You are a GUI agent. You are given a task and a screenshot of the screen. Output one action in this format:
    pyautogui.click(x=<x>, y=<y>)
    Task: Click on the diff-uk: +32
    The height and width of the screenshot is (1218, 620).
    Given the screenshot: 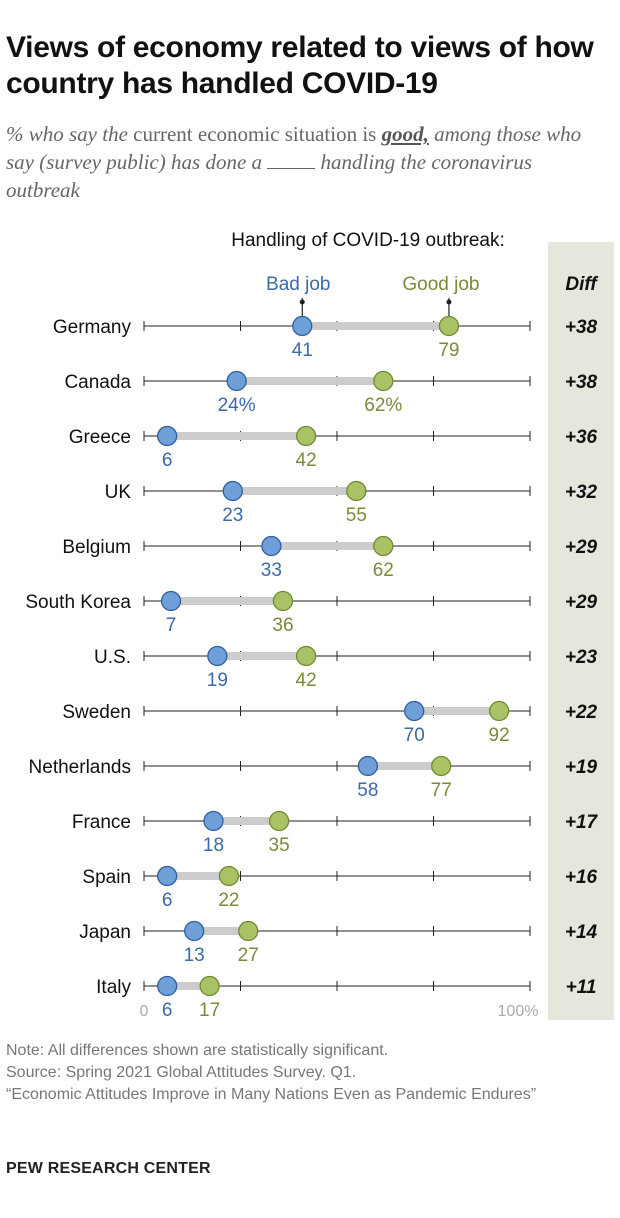 What is the action you would take?
    pyautogui.click(x=581, y=492)
    